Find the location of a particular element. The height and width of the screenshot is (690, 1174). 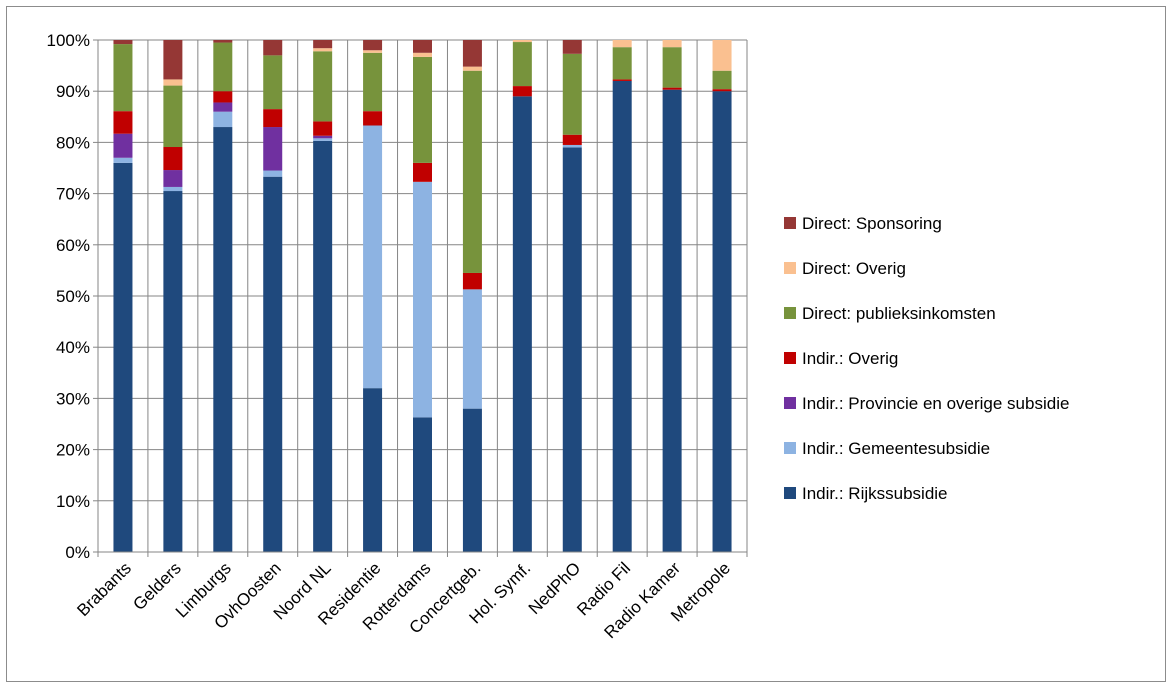

y-tick-label: 30% is located at coordinates (73, 398).